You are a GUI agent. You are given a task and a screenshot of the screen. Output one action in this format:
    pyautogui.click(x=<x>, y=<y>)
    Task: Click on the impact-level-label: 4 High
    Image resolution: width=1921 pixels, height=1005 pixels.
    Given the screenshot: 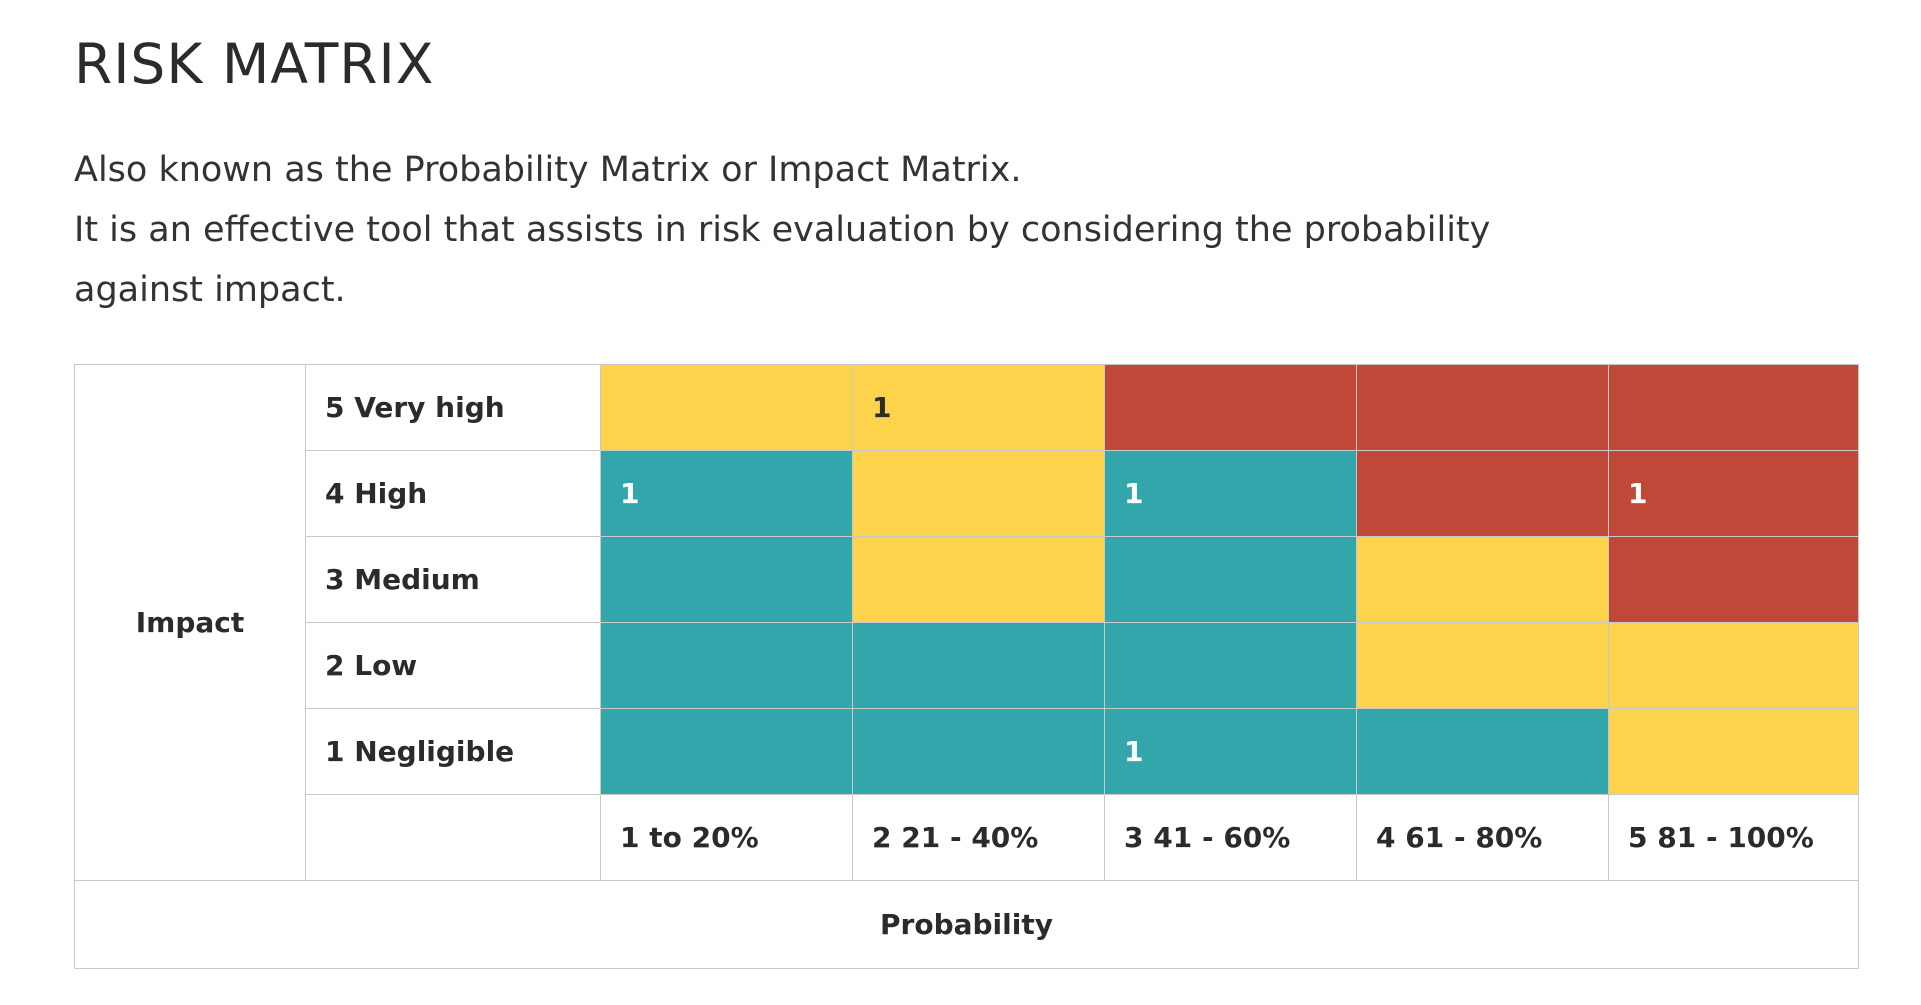 What is the action you would take?
    pyautogui.click(x=453, y=493)
    